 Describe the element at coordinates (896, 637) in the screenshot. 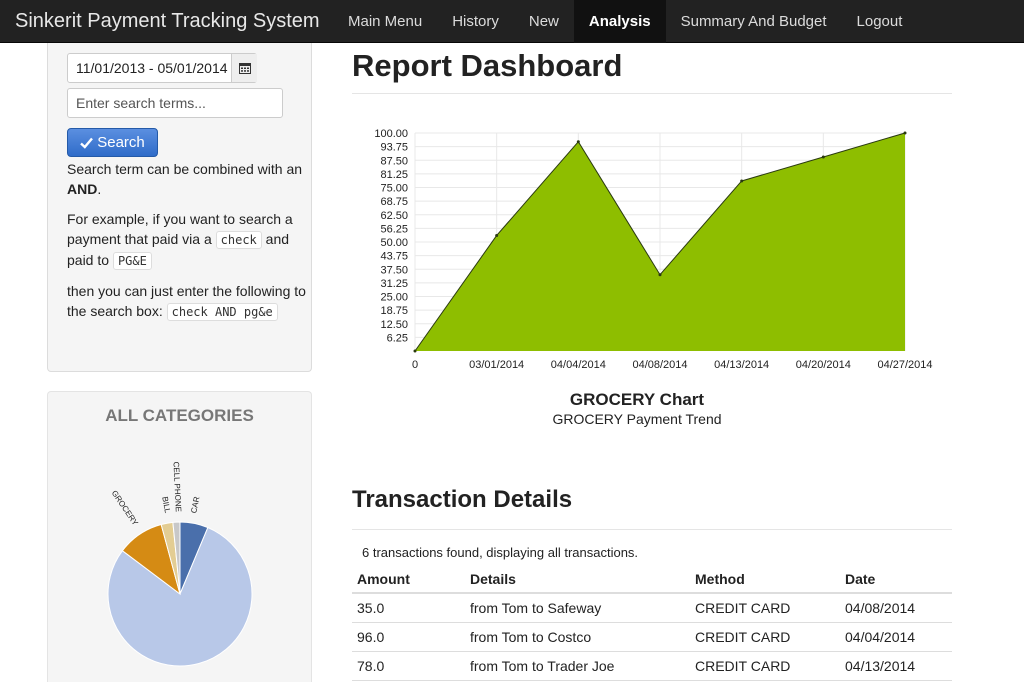

I see `cell-date: 04/04/2014` at that location.